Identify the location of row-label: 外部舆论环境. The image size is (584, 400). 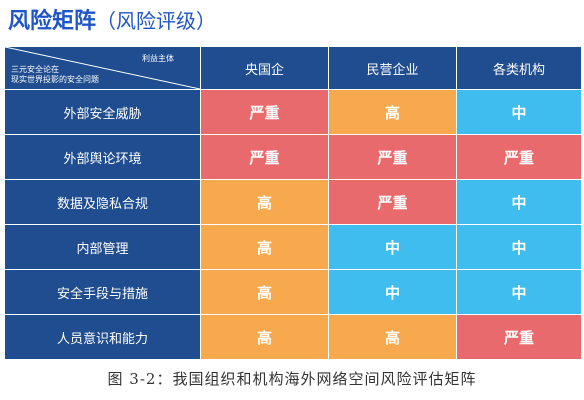
(102, 157).